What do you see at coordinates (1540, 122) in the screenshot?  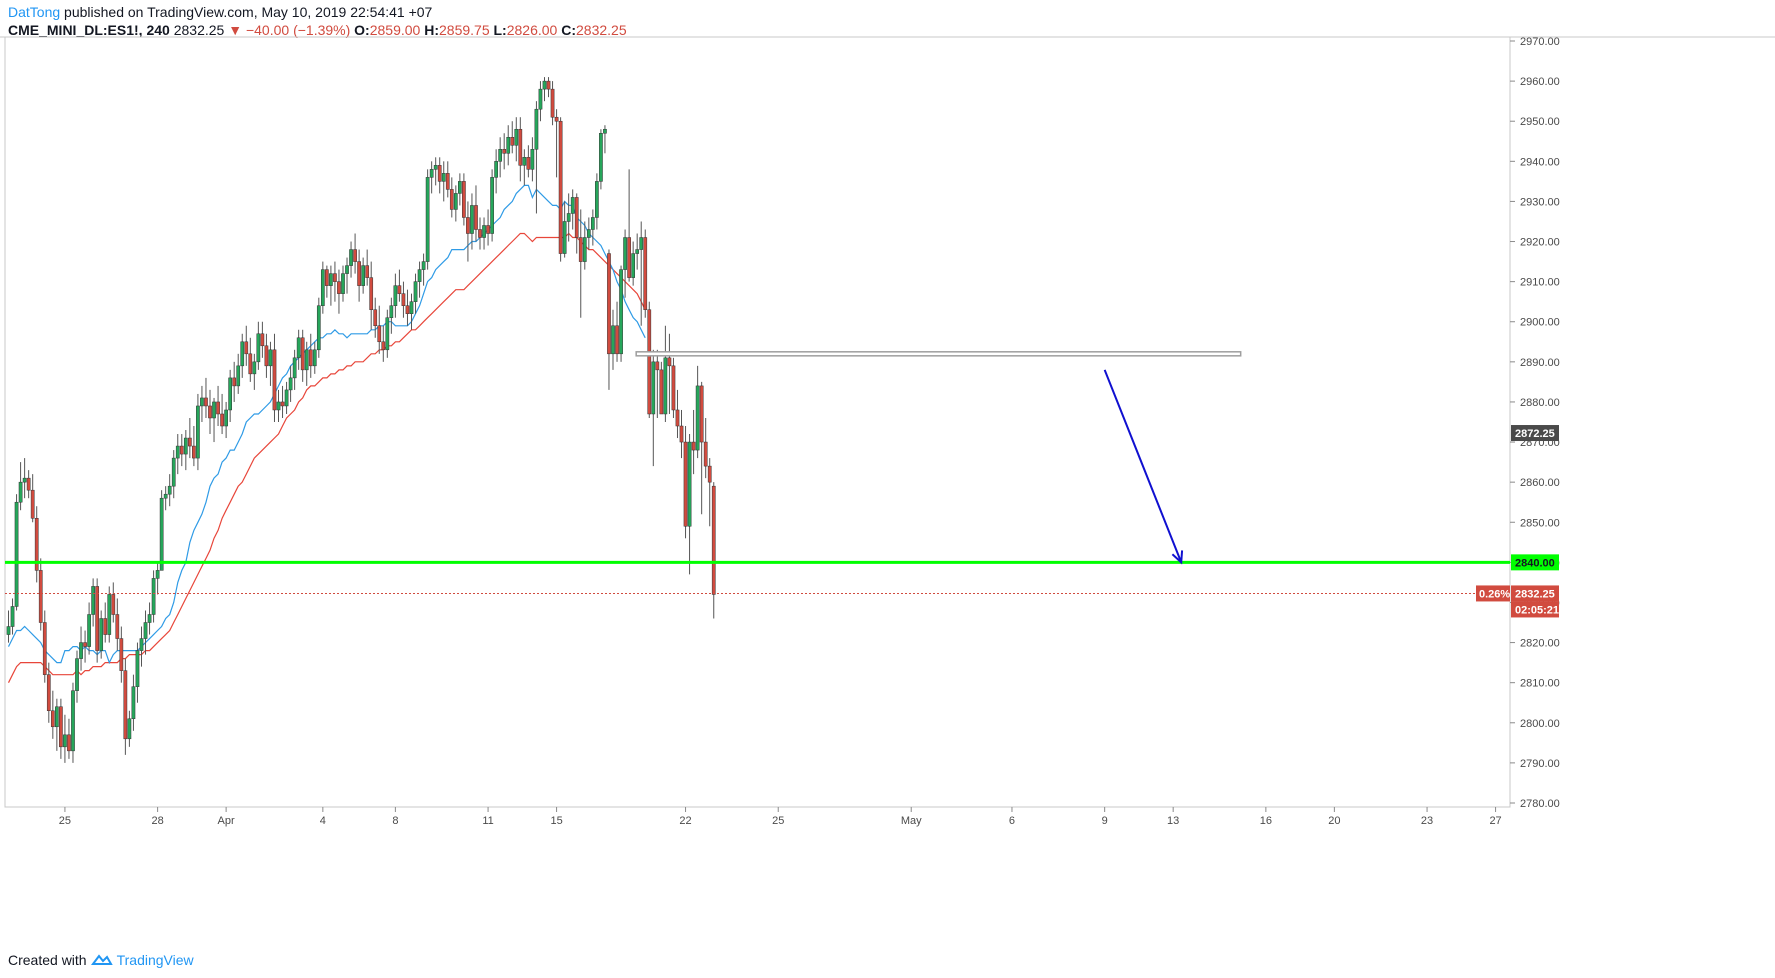 I see `y-tick-label: 2950.00` at bounding box center [1540, 122].